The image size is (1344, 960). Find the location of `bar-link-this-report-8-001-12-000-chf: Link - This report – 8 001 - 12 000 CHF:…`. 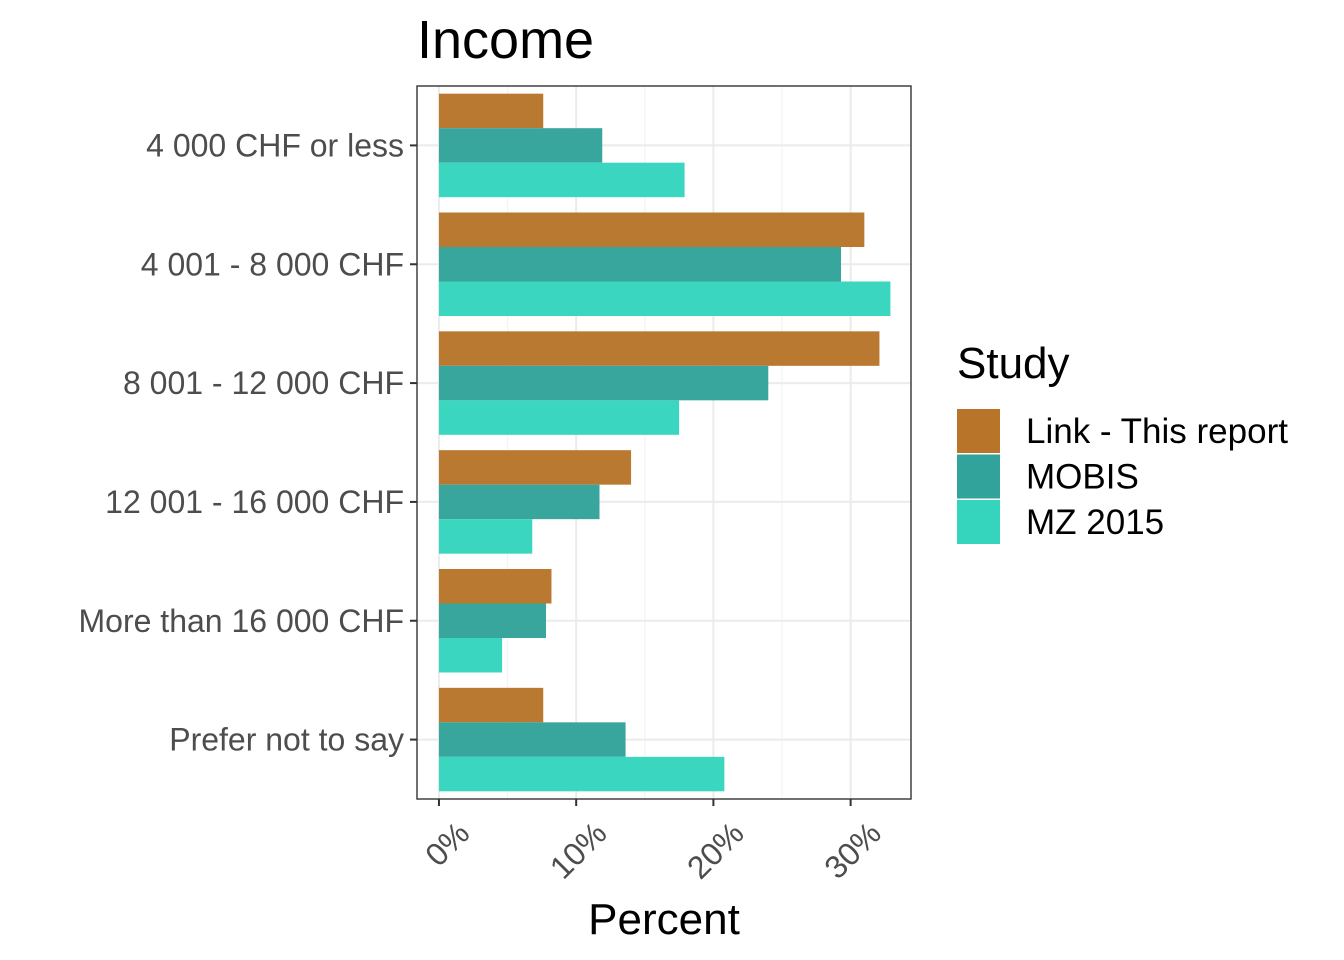

bar-link-this-report-8-001-12-000-chf: Link - This report – 8 001 - 12 000 CHF:… is located at coordinates (659, 348).